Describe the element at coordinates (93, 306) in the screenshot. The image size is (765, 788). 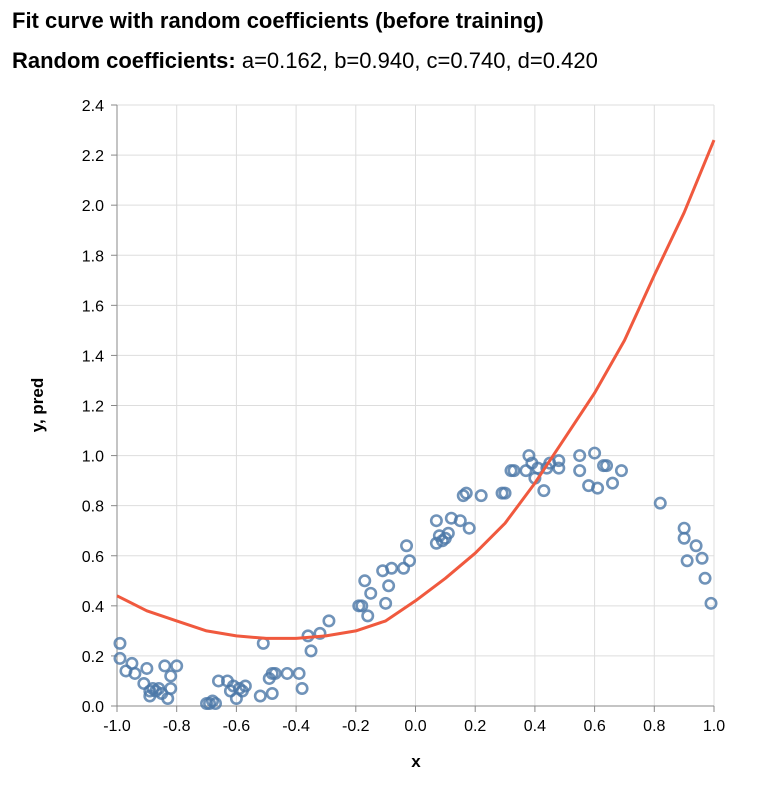
I see `y-tick-label: 1.6` at that location.